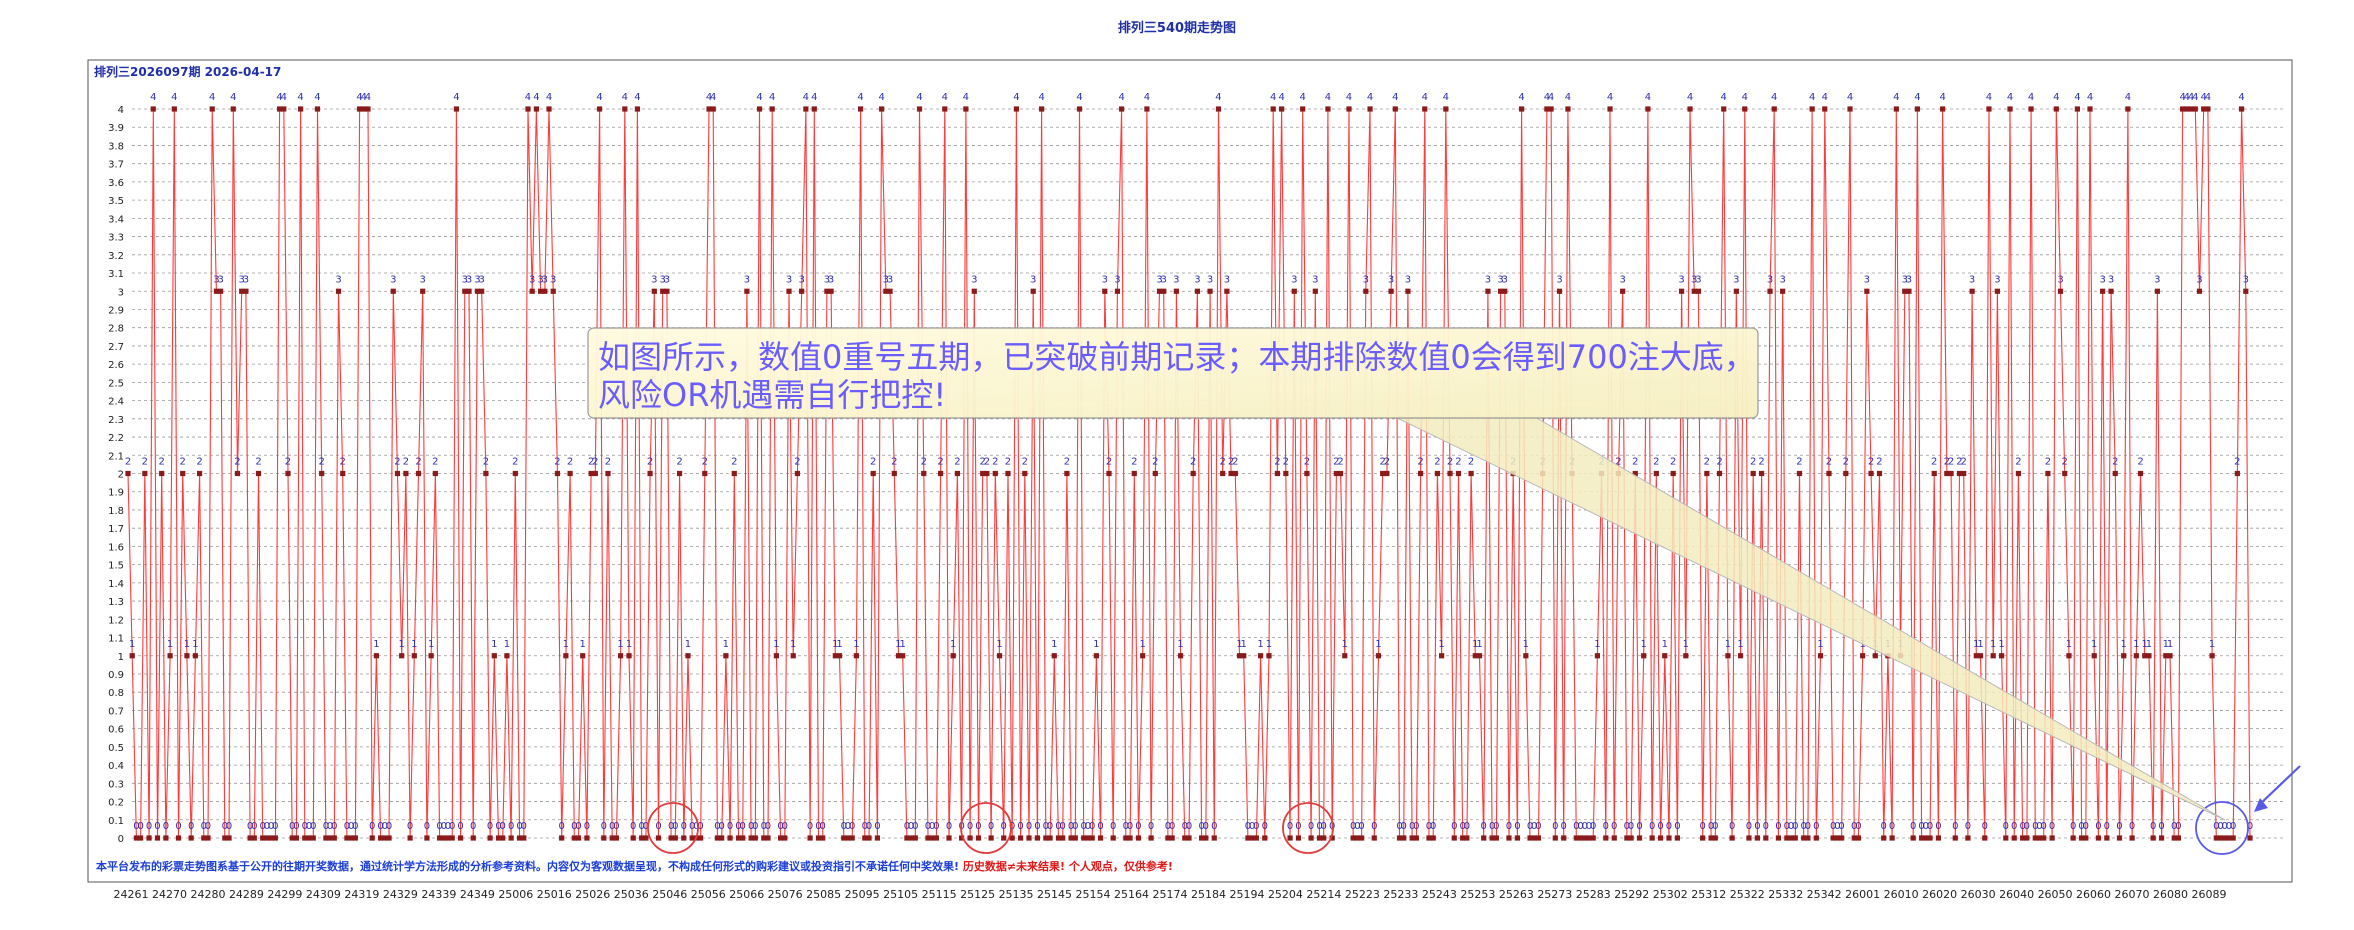  I want to click on y-tick-label: 2.8, so click(116, 329).